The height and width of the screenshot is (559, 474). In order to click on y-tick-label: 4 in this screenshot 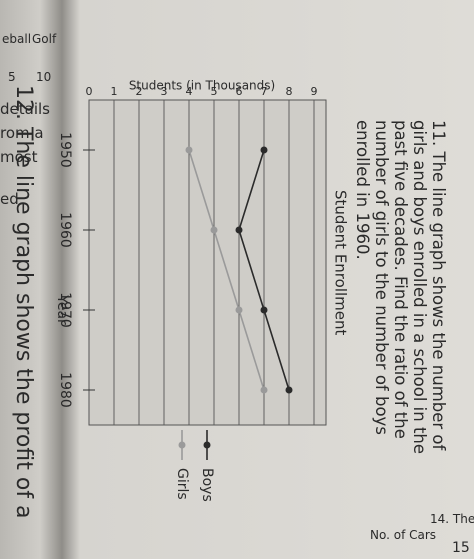, I will do `click(189, 91)`.